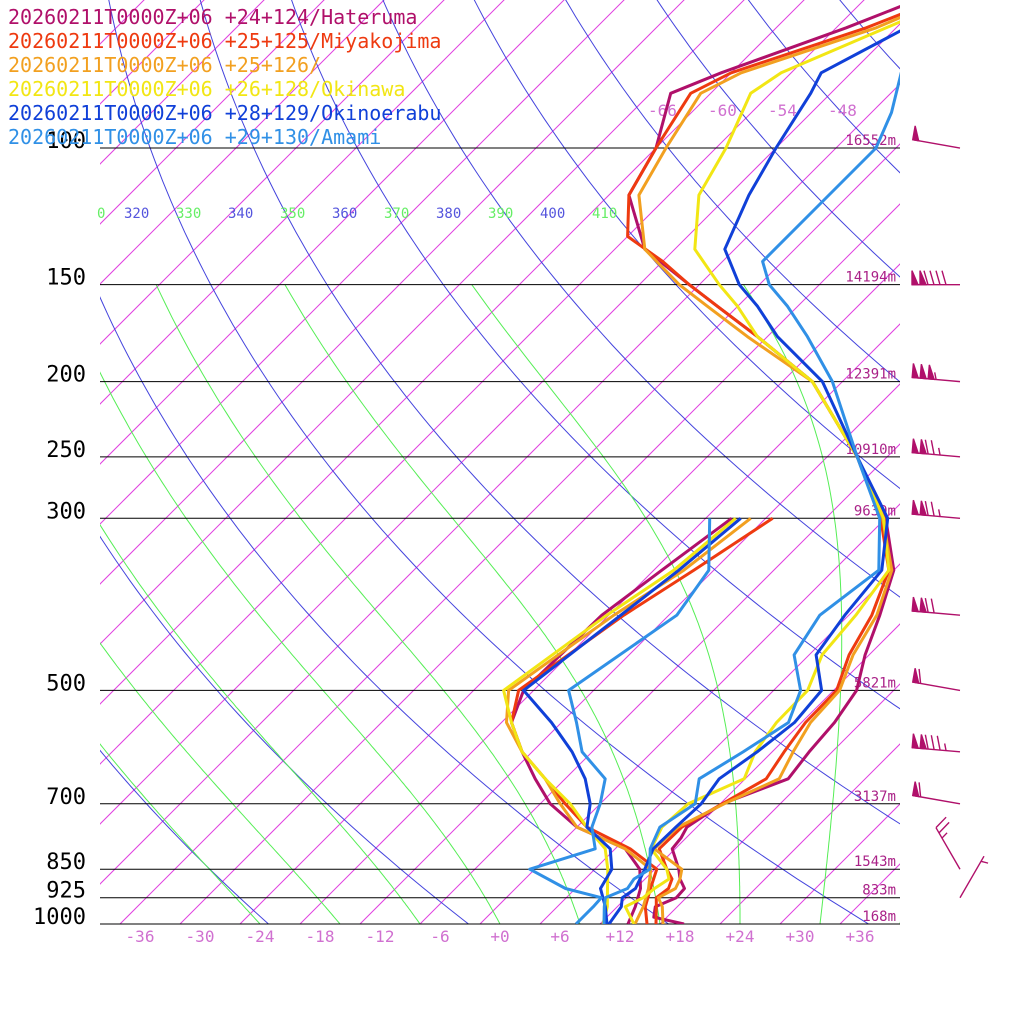  Describe the element at coordinates (879, 917) in the screenshot. I see `height-label: 168m` at that location.